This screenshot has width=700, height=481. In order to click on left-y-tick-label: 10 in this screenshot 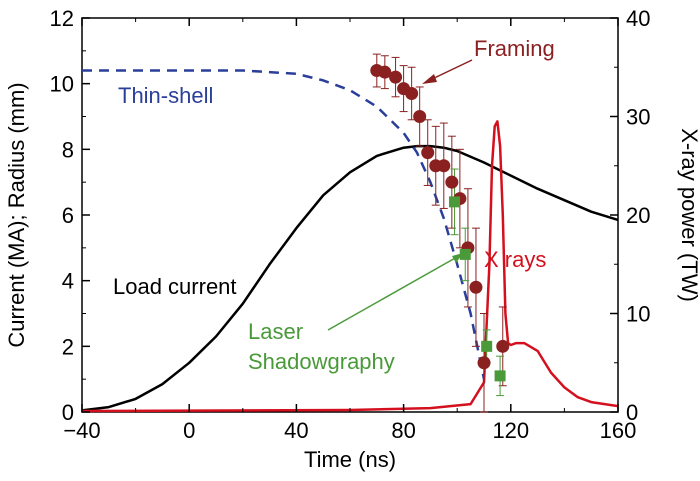, I will do `click(62, 84)`.